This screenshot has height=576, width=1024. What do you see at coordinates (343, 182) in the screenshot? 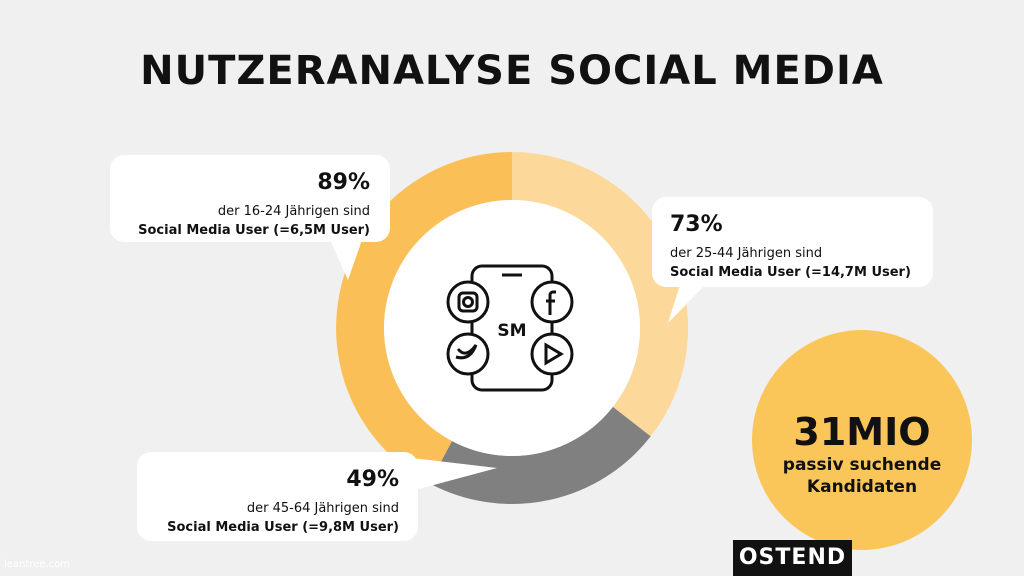
I see `callout-value: 89%` at bounding box center [343, 182].